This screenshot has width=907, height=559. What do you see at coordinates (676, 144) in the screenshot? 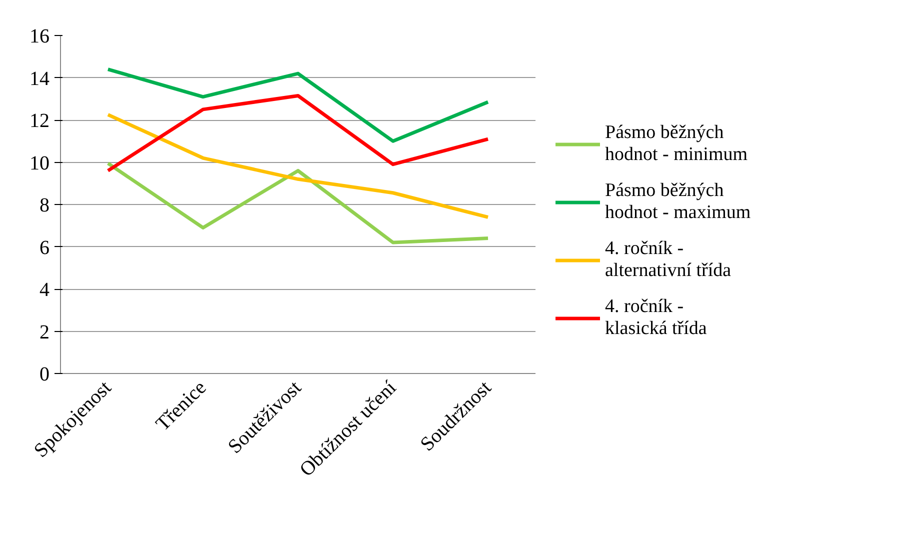
I see `legend-label: Pásmo běžných hodnot - minimum` at bounding box center [676, 144].